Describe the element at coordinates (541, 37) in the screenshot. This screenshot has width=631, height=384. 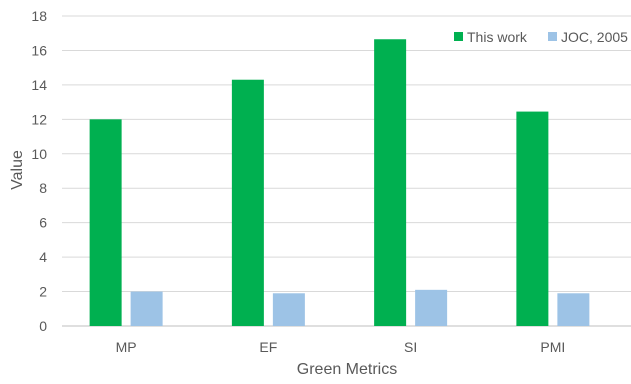
I see `legend: This work JOC, 2005` at that location.